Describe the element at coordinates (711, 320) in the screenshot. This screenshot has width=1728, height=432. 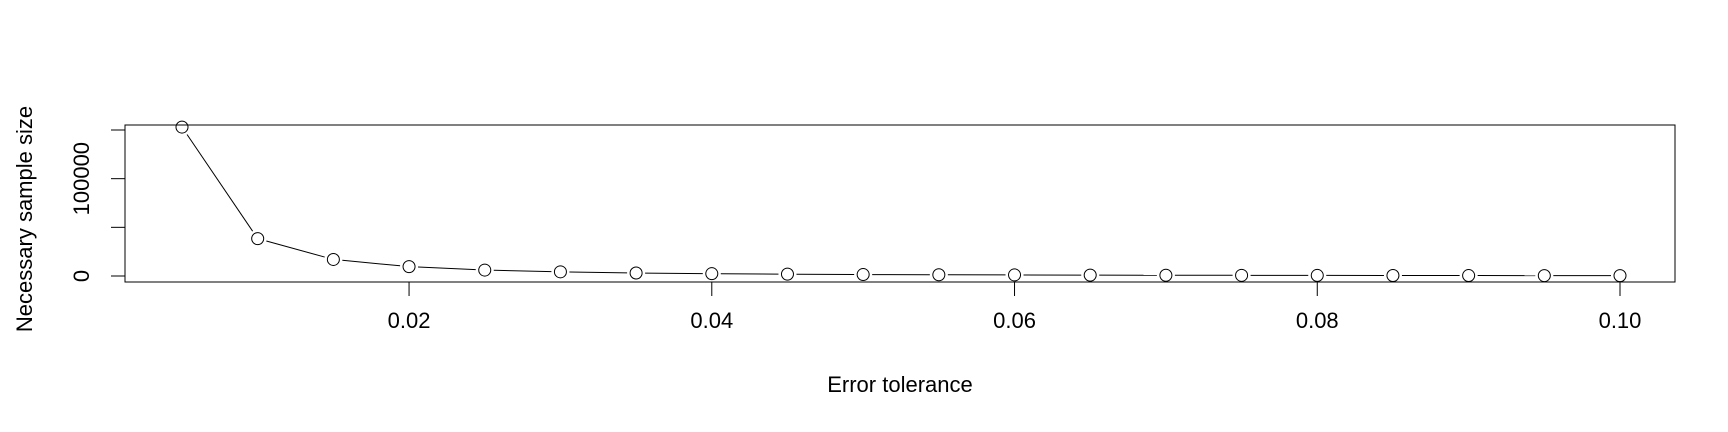
I see `x-tick-label: 0.04` at that location.